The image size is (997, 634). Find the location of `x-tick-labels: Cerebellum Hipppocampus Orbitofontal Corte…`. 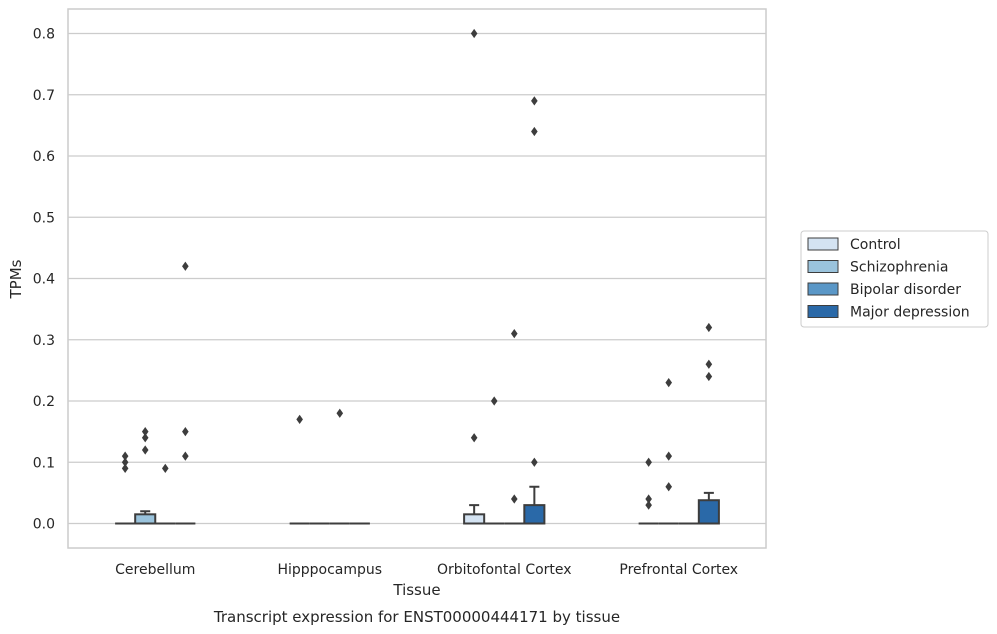

x-tick-labels: Cerebellum Hipppocampus Orbitofontal Corte… is located at coordinates (426, 570).